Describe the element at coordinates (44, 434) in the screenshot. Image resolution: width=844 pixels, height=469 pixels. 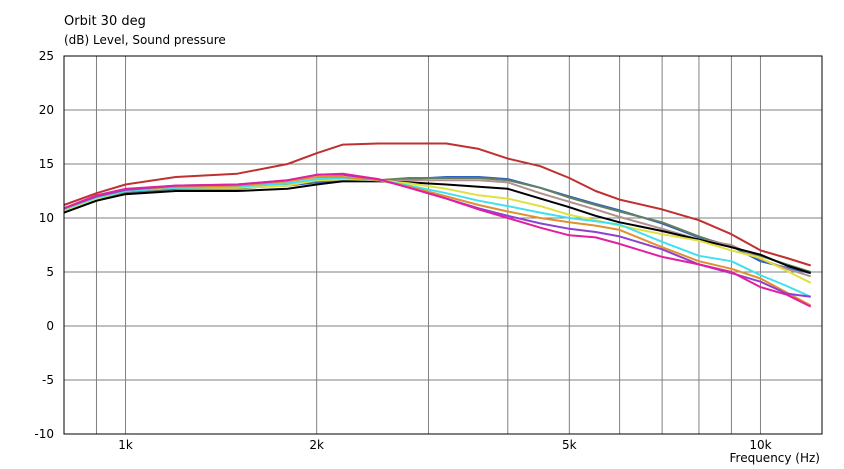
I see `y-tick-label: -10` at that location.